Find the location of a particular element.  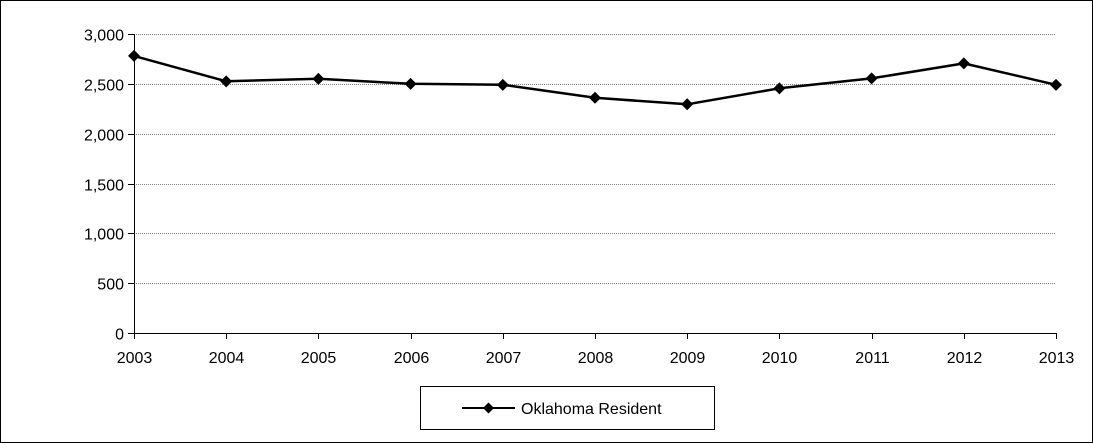

x-tick-label: 2004 is located at coordinates (227, 358).